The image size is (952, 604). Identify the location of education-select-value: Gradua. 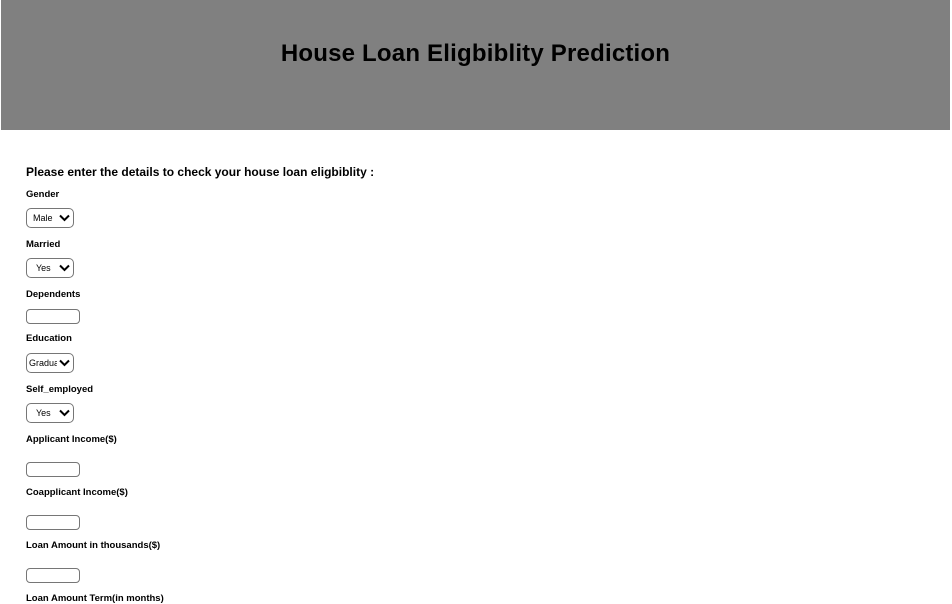
(43, 363).